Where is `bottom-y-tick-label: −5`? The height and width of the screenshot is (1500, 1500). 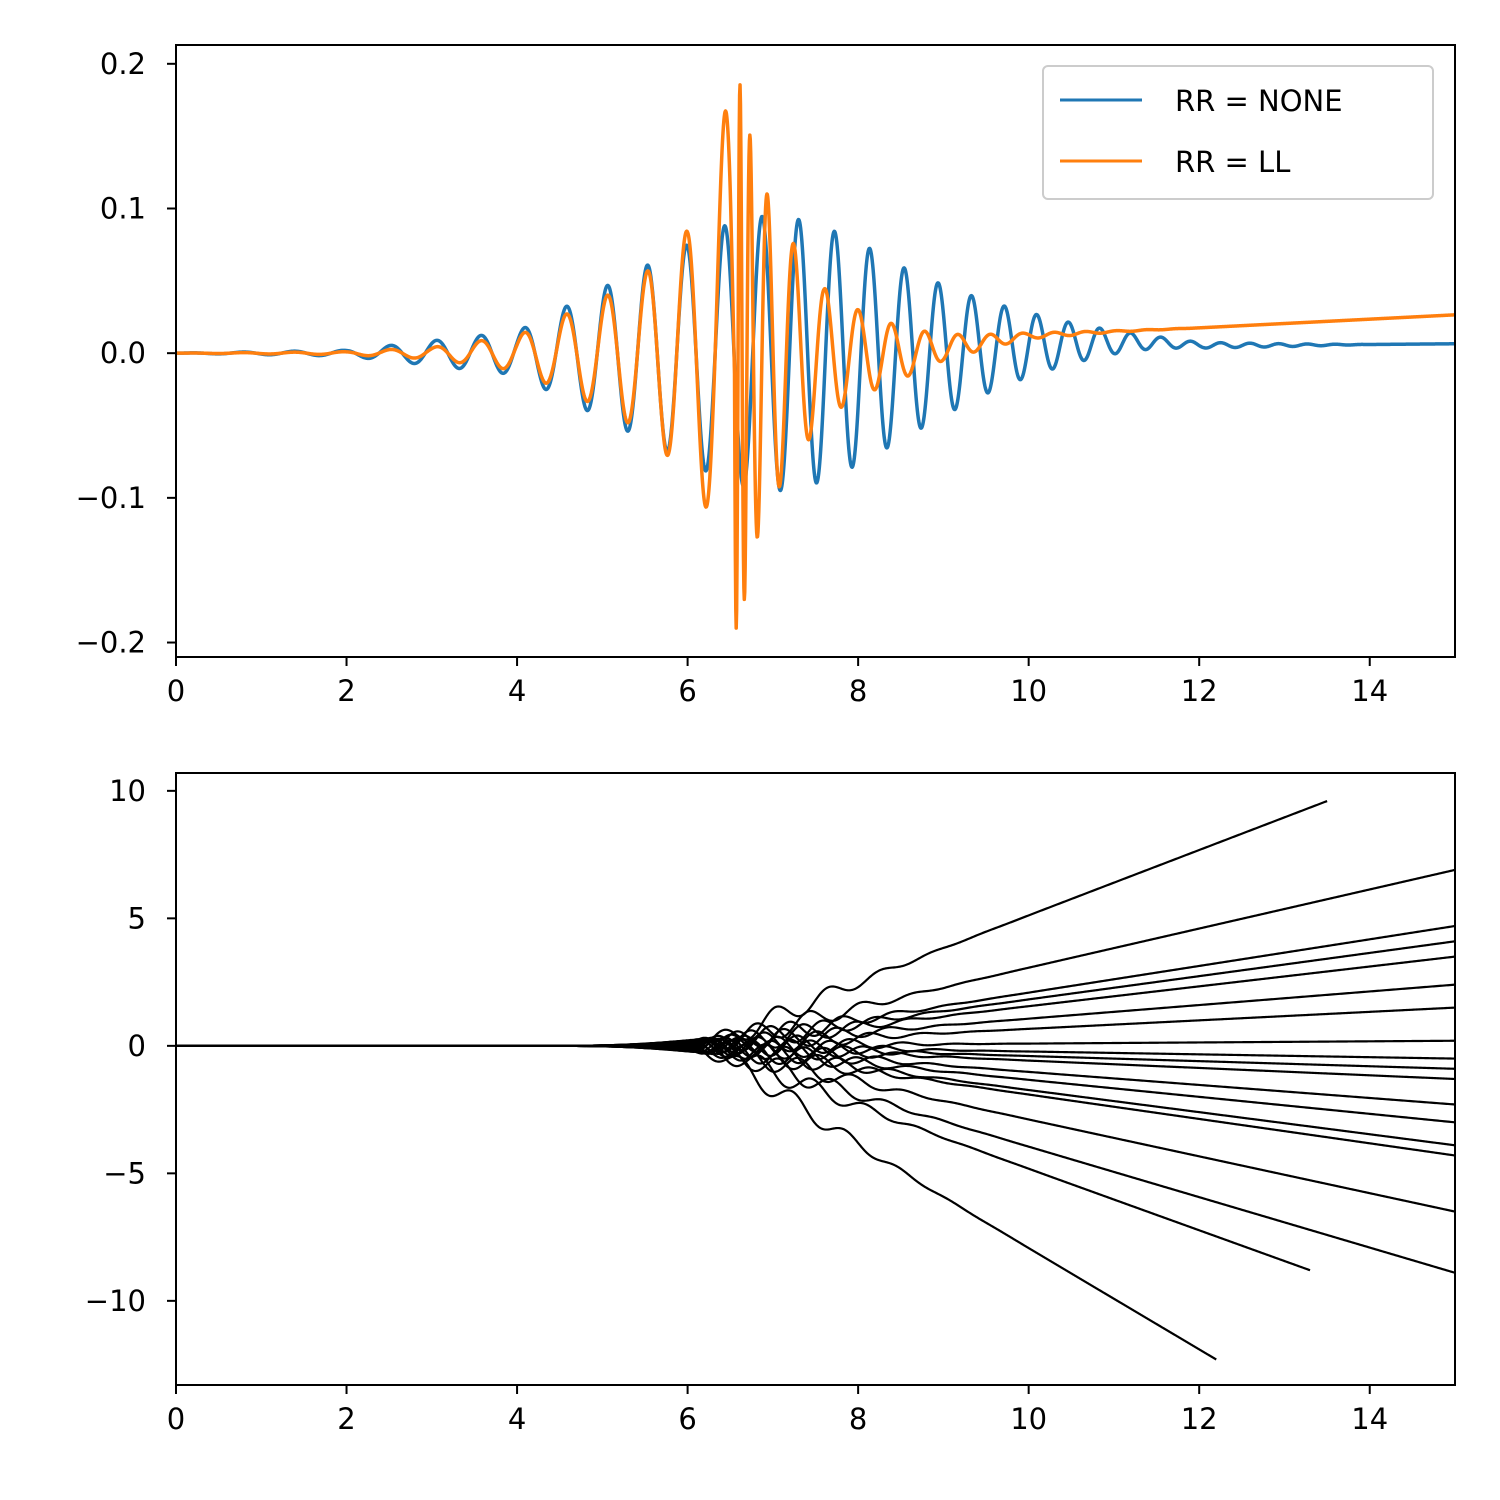
bottom-y-tick-label: −5 is located at coordinates (124, 1173).